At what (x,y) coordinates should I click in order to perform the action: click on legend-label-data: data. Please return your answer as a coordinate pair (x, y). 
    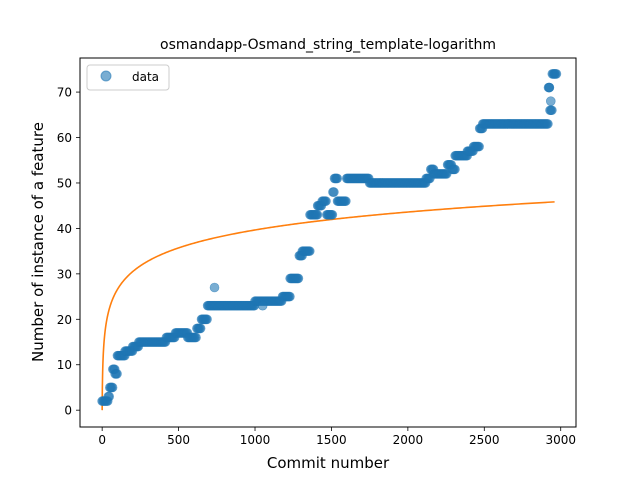
    Looking at the image, I should click on (145, 77).